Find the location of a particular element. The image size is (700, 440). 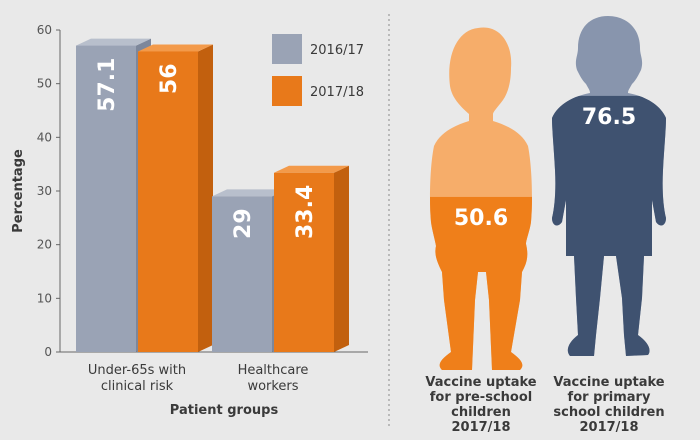

bar-value-label: 56 is located at coordinates (169, 78).